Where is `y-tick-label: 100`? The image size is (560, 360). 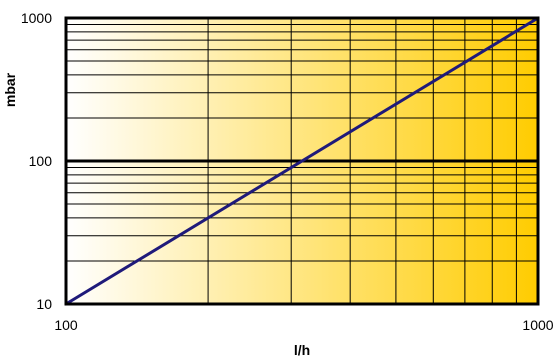 y-tick-label: 100 is located at coordinates (41, 161).